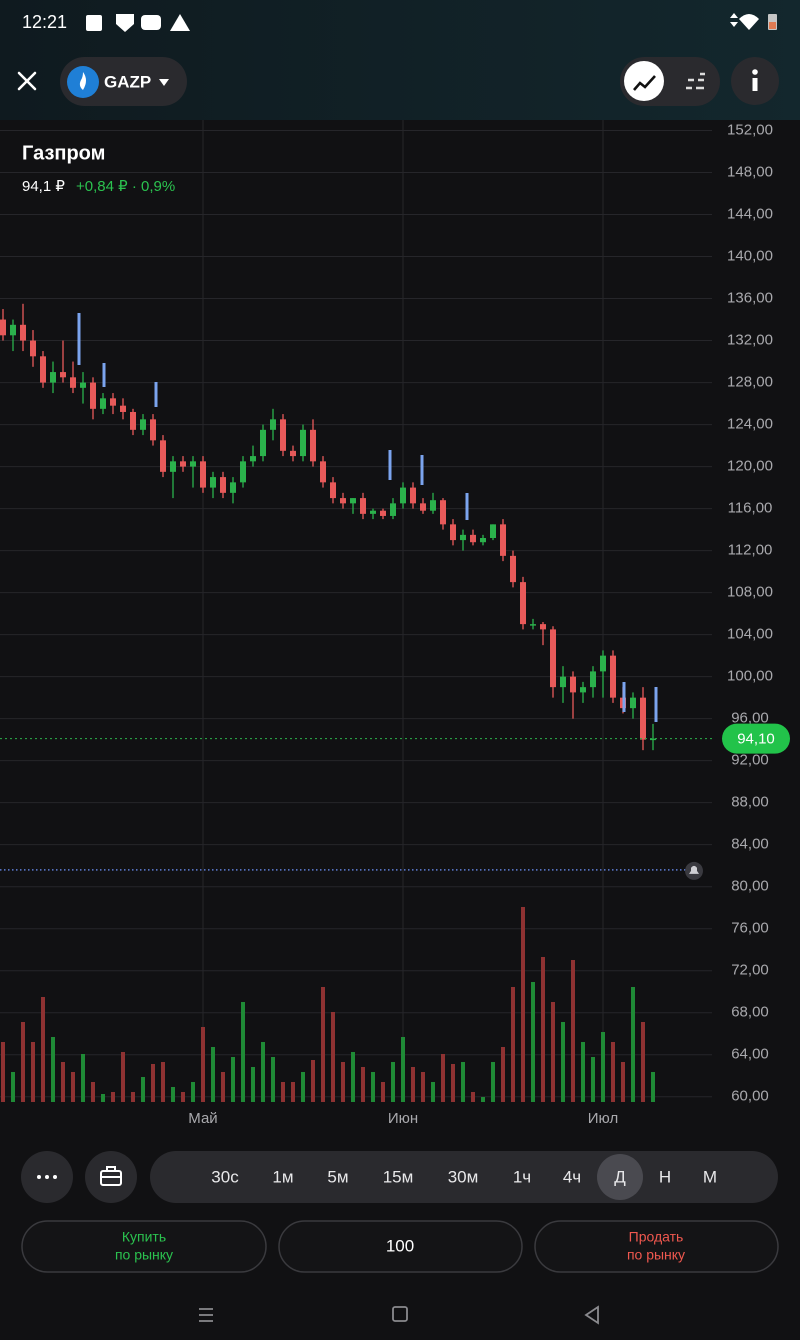 This screenshot has width=800, height=1340. I want to click on info-bar, so click(755, 84).